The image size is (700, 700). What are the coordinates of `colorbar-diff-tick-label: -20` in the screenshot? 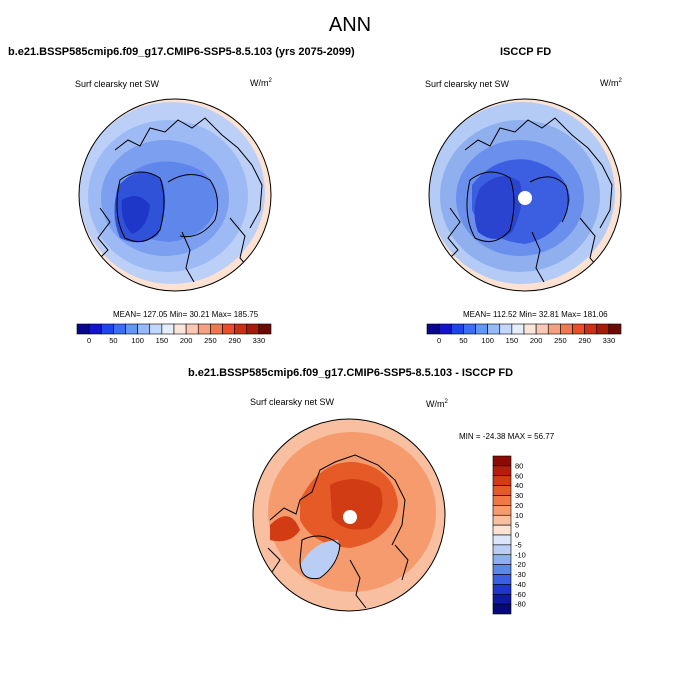 It's located at (520, 564).